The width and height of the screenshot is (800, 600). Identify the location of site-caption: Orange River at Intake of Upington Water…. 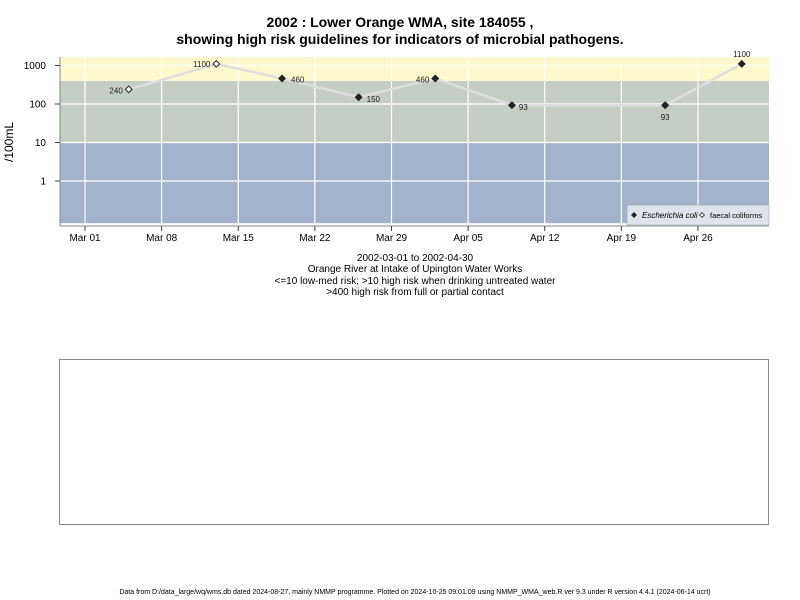
(415, 269).